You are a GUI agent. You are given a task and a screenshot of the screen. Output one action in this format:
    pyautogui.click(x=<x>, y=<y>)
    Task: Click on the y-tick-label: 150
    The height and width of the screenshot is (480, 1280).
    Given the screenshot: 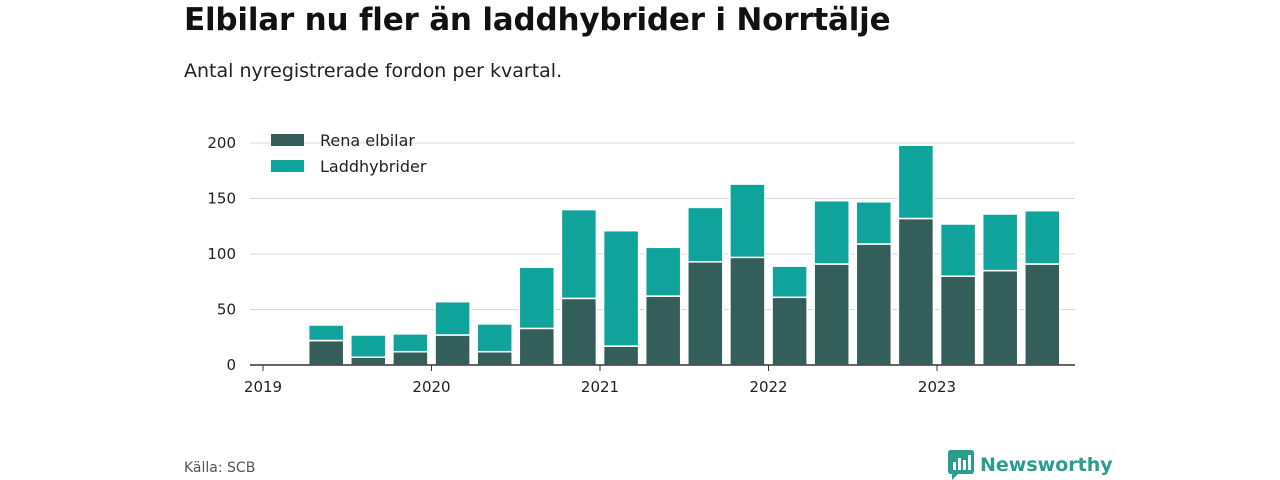 What is the action you would take?
    pyautogui.click(x=221, y=199)
    